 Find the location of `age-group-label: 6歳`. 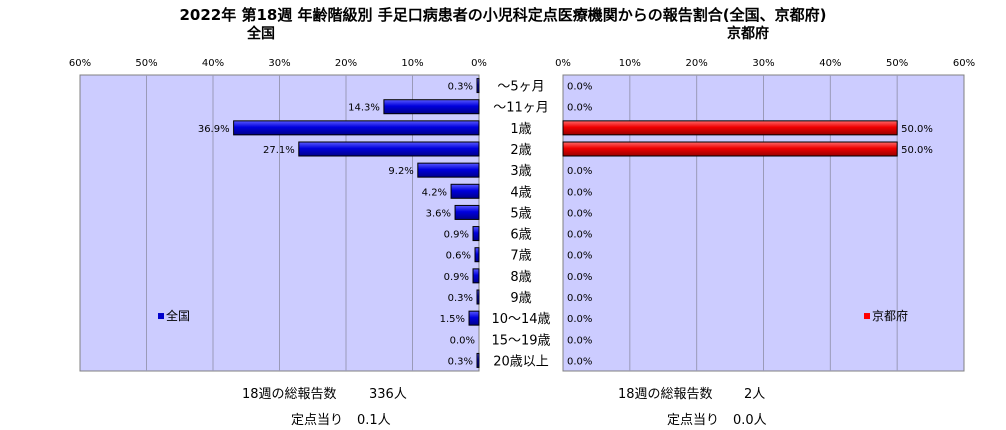

age-group-label: 6歳 is located at coordinates (520, 235).